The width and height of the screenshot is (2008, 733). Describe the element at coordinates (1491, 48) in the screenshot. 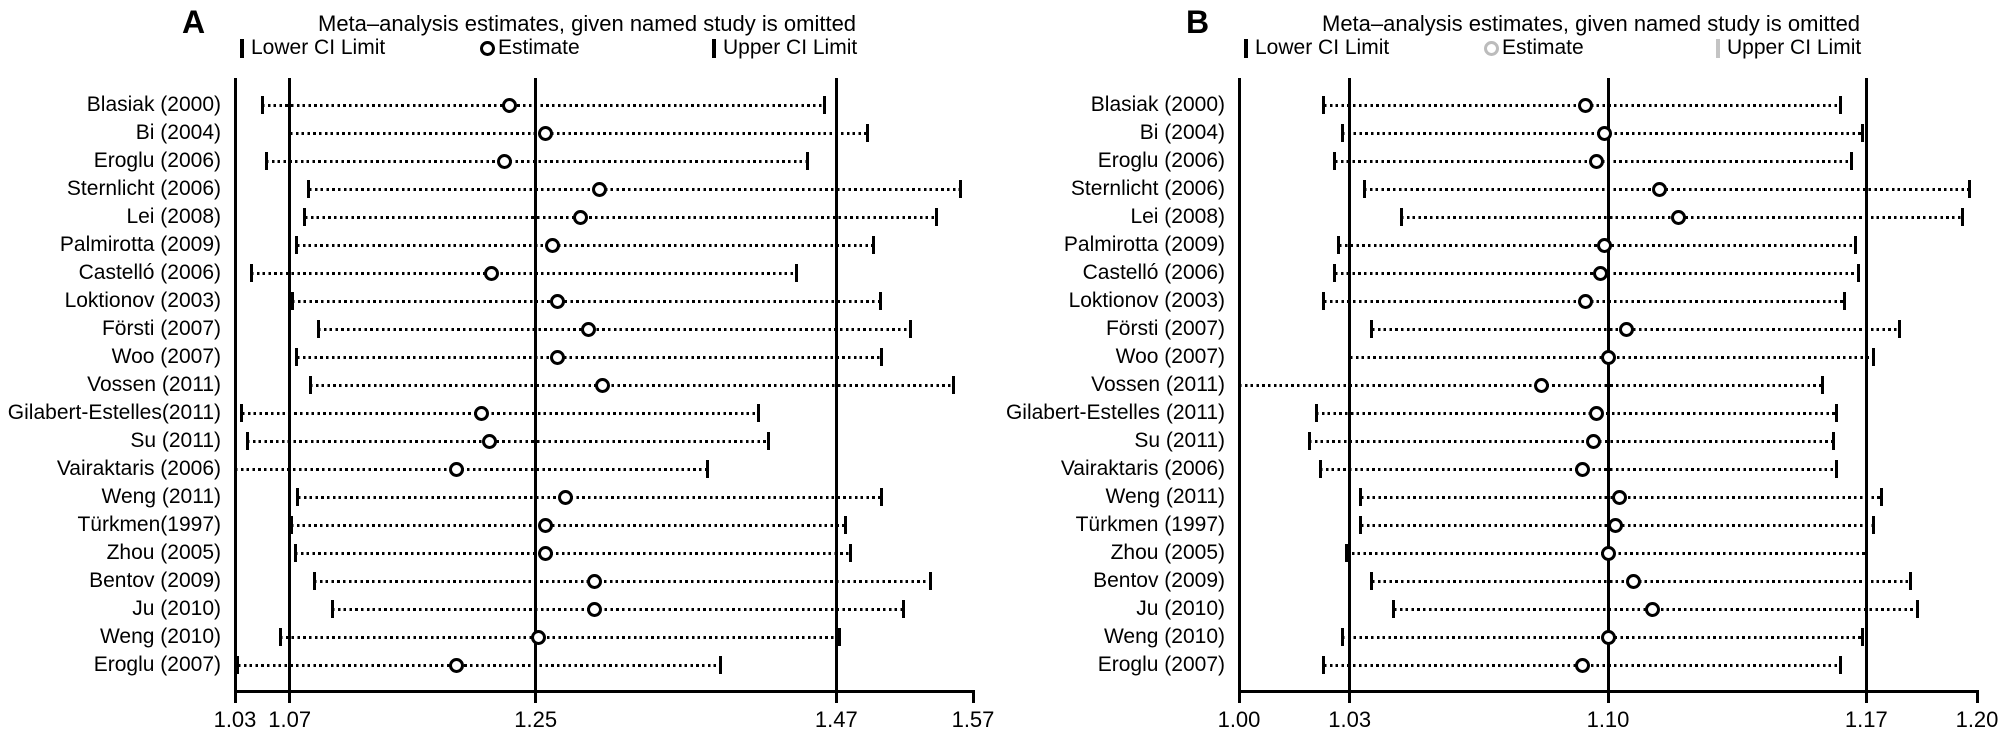

I see `estimate-circle-icon` at that location.